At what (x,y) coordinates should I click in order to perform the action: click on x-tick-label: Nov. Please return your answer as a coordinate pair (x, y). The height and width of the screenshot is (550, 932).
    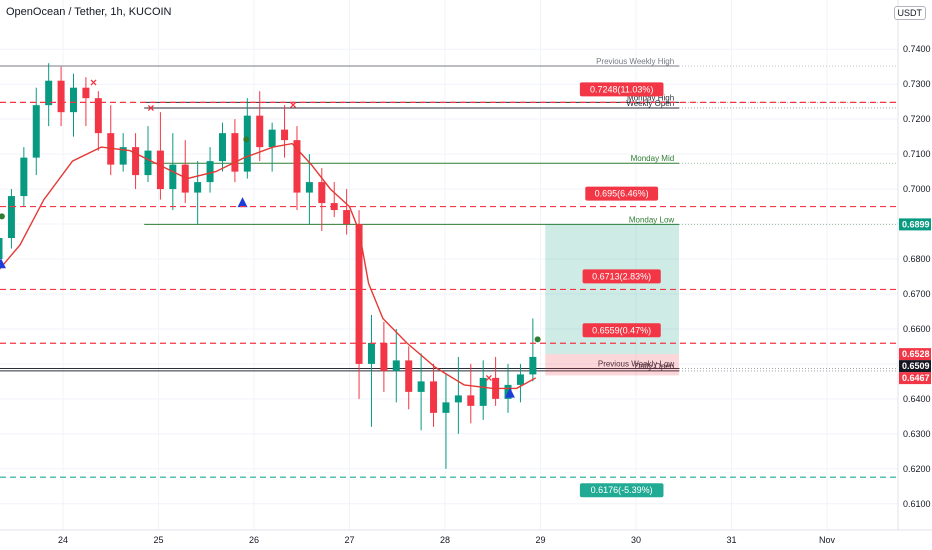
    Looking at the image, I should click on (827, 540).